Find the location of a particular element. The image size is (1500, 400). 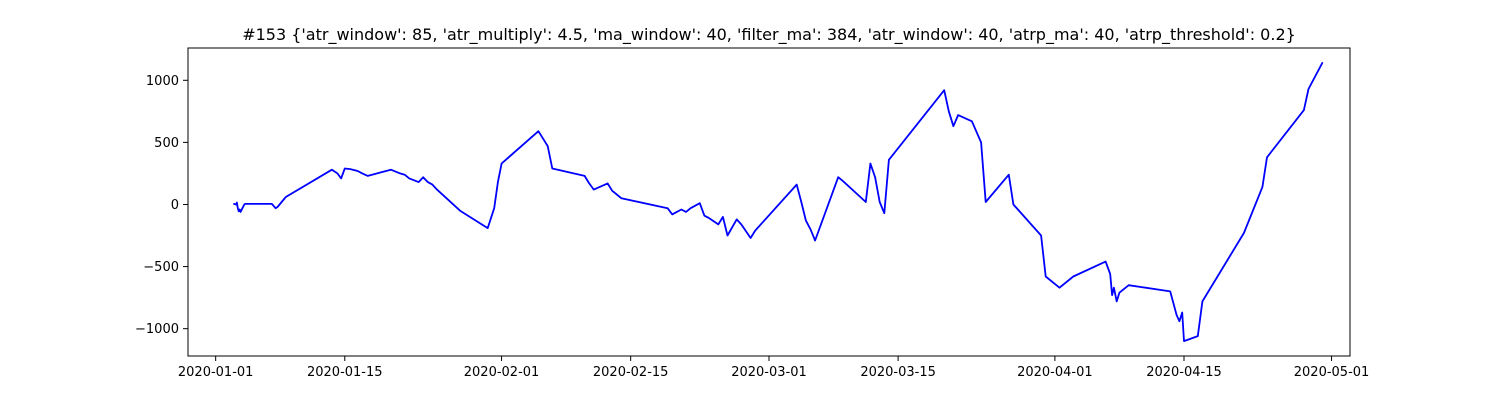

y-tick-label: 500 is located at coordinates (166, 143).